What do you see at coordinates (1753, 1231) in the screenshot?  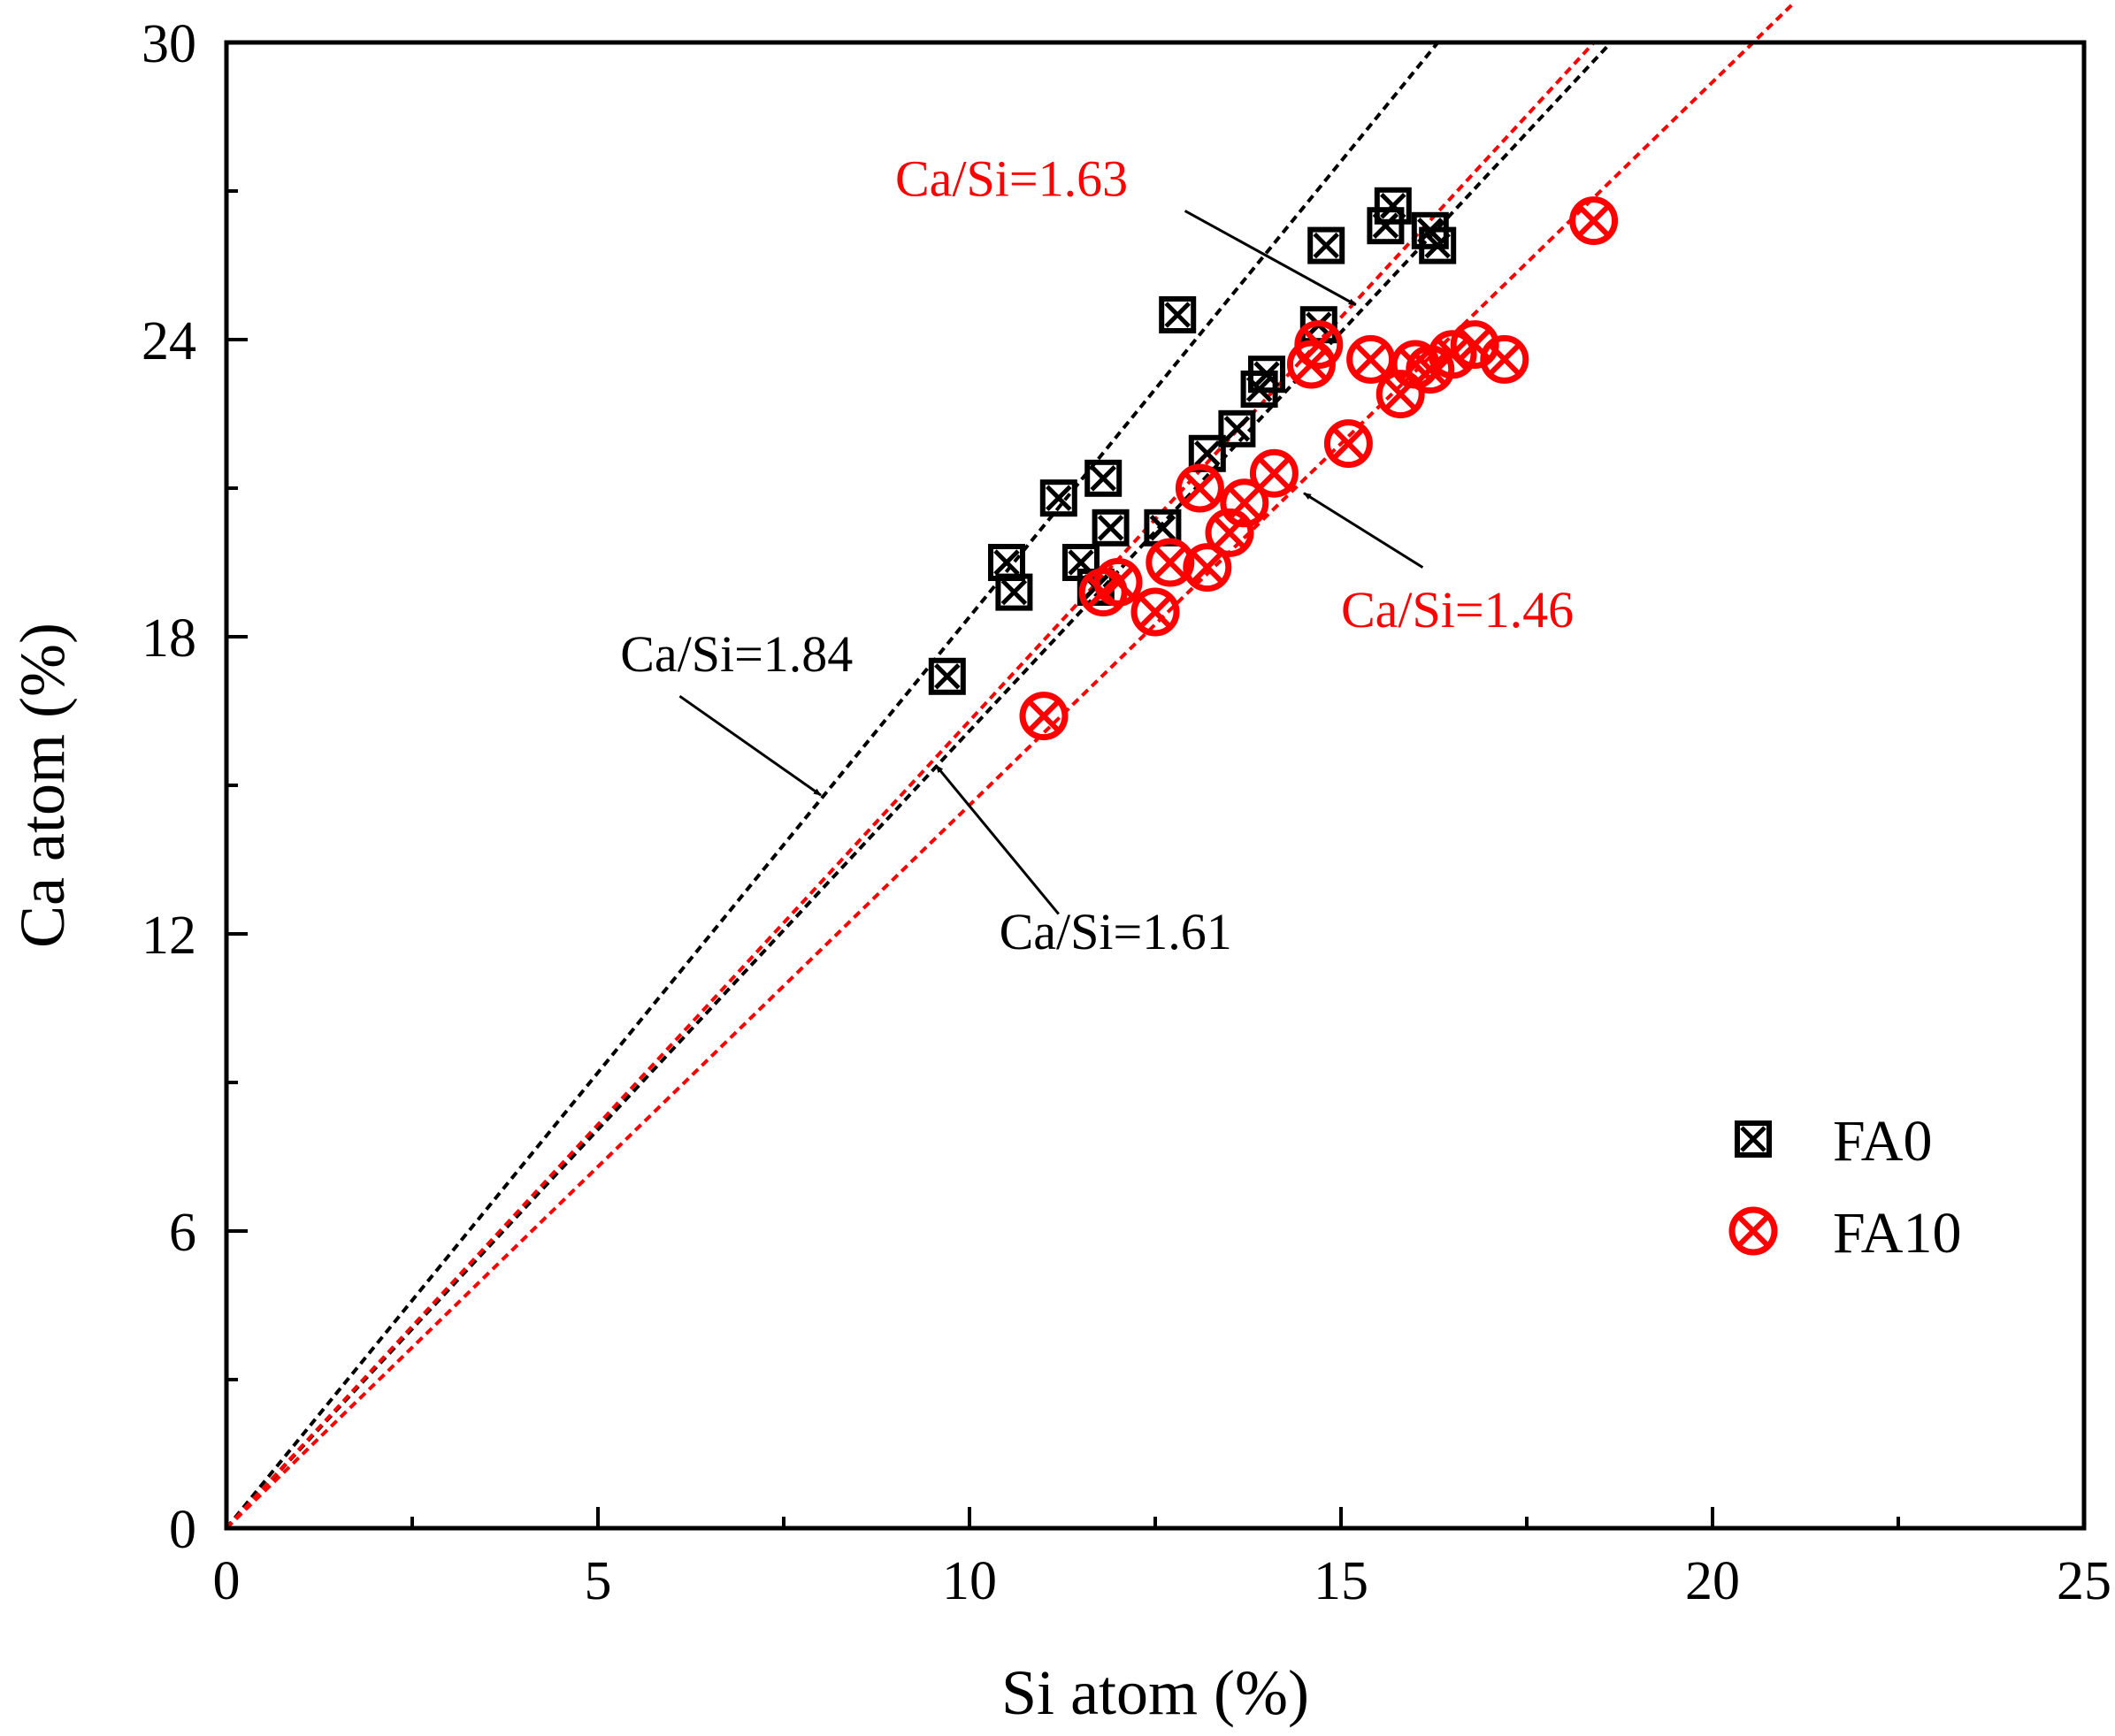 I see `legend-marker-fa10` at bounding box center [1753, 1231].